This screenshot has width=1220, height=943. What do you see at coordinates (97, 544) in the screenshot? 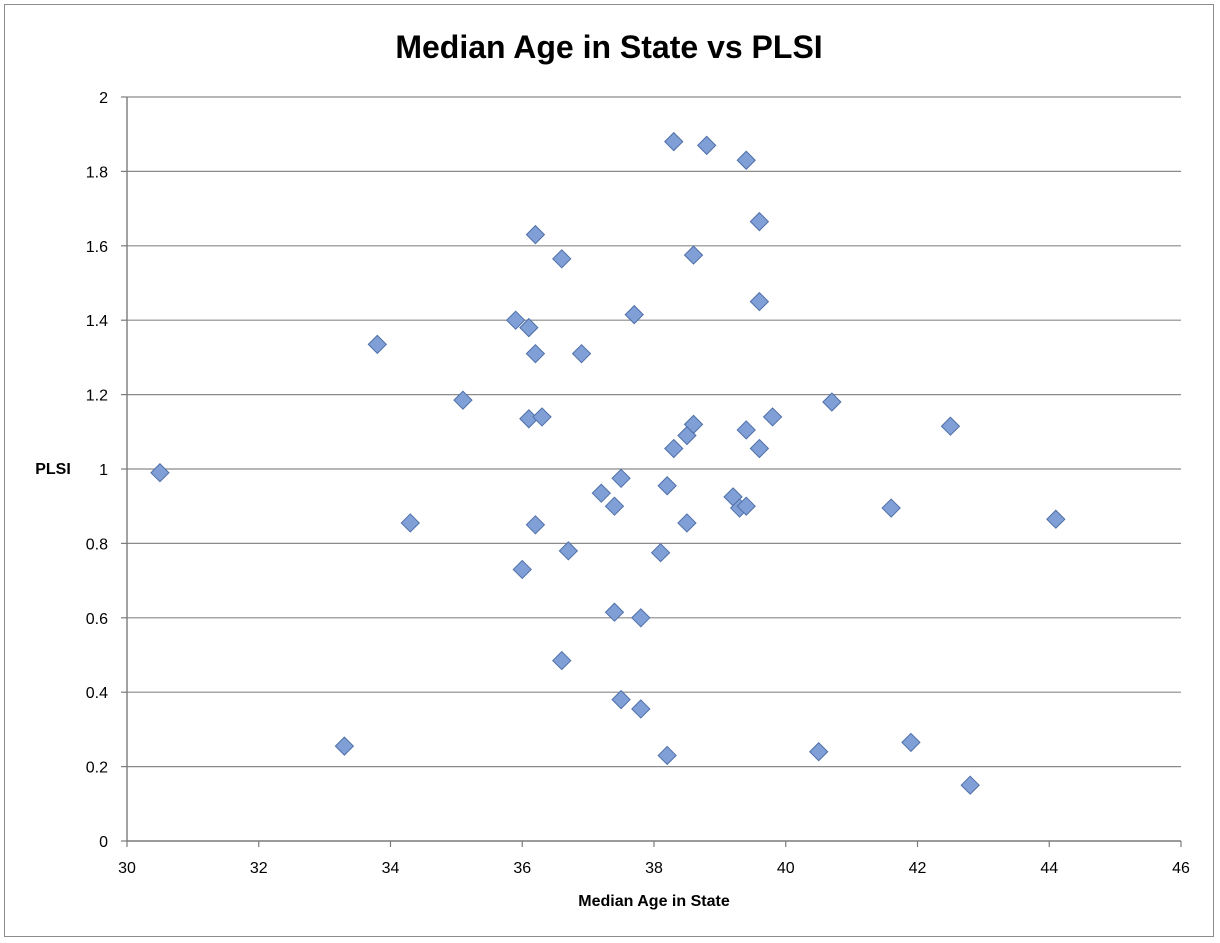
I see `y-tick-label: 0.8` at bounding box center [97, 544].